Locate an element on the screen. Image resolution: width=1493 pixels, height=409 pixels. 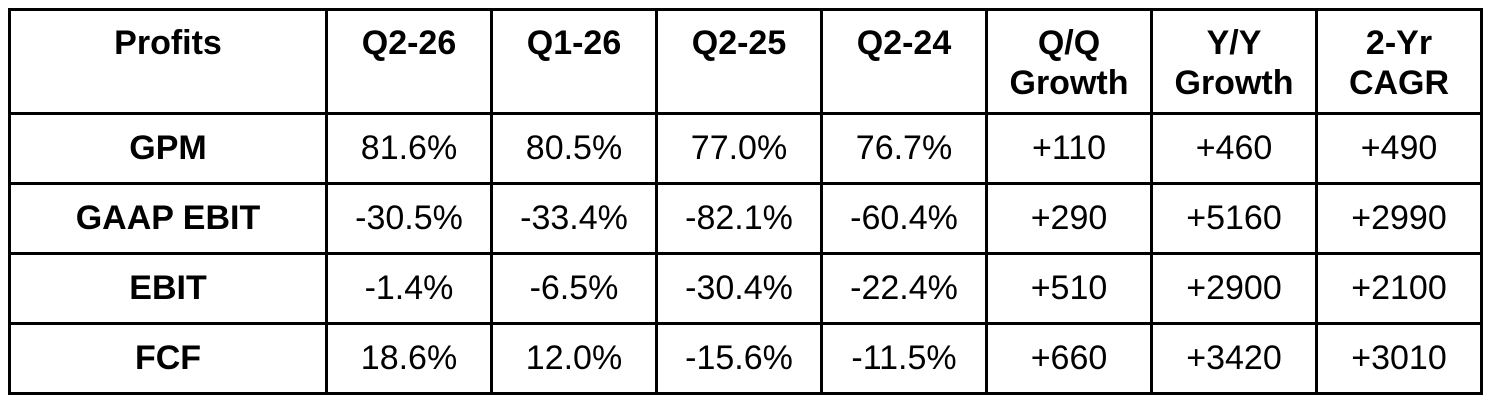
row-label-ebit: EBIT is located at coordinates (168, 288).